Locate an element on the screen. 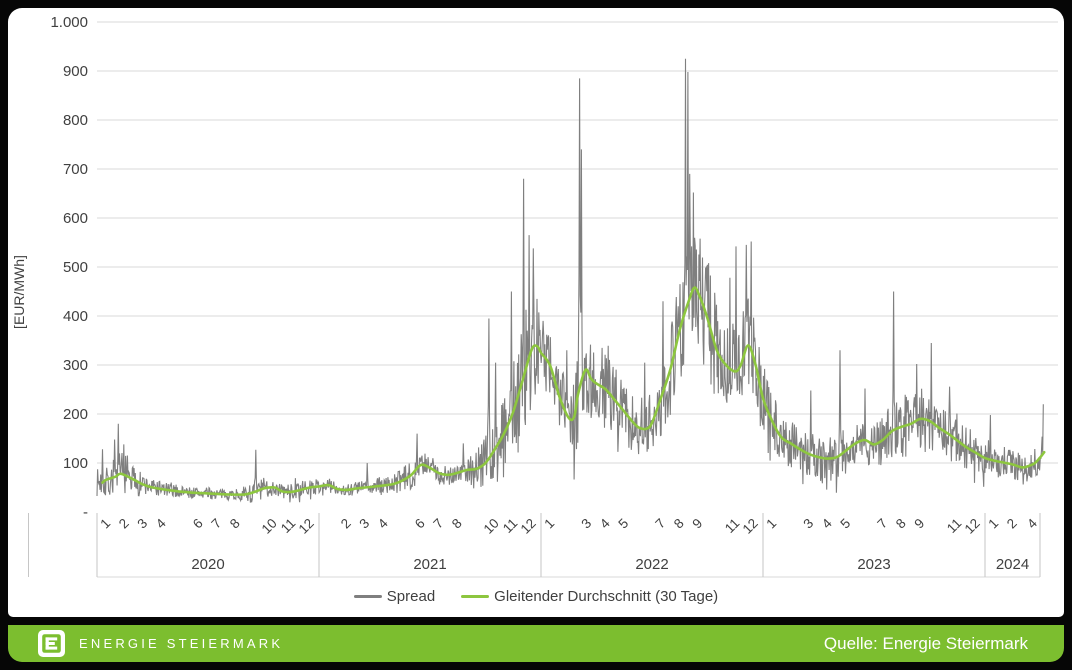 The width and height of the screenshot is (1072, 670). y-tick-label: 900 is located at coordinates (75, 71).